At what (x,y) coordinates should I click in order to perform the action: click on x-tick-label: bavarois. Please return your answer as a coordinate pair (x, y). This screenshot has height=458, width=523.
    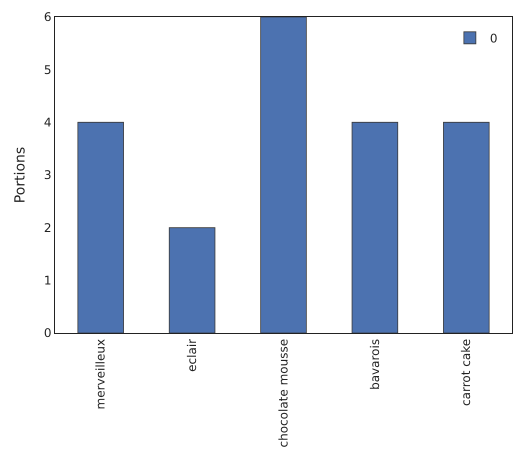
    Looking at the image, I should click on (375, 364).